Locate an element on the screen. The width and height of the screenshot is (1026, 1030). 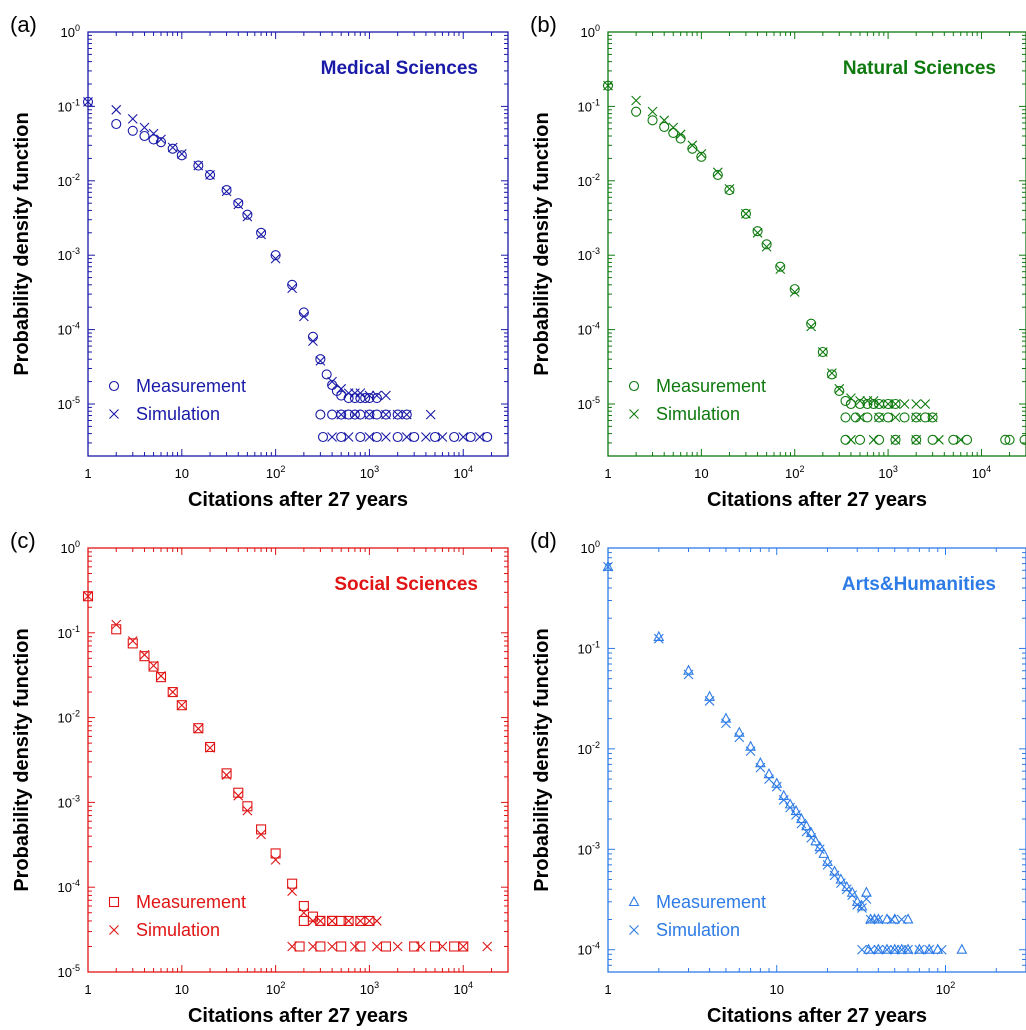
legend: Measurement Simulation is located at coordinates (177, 916).